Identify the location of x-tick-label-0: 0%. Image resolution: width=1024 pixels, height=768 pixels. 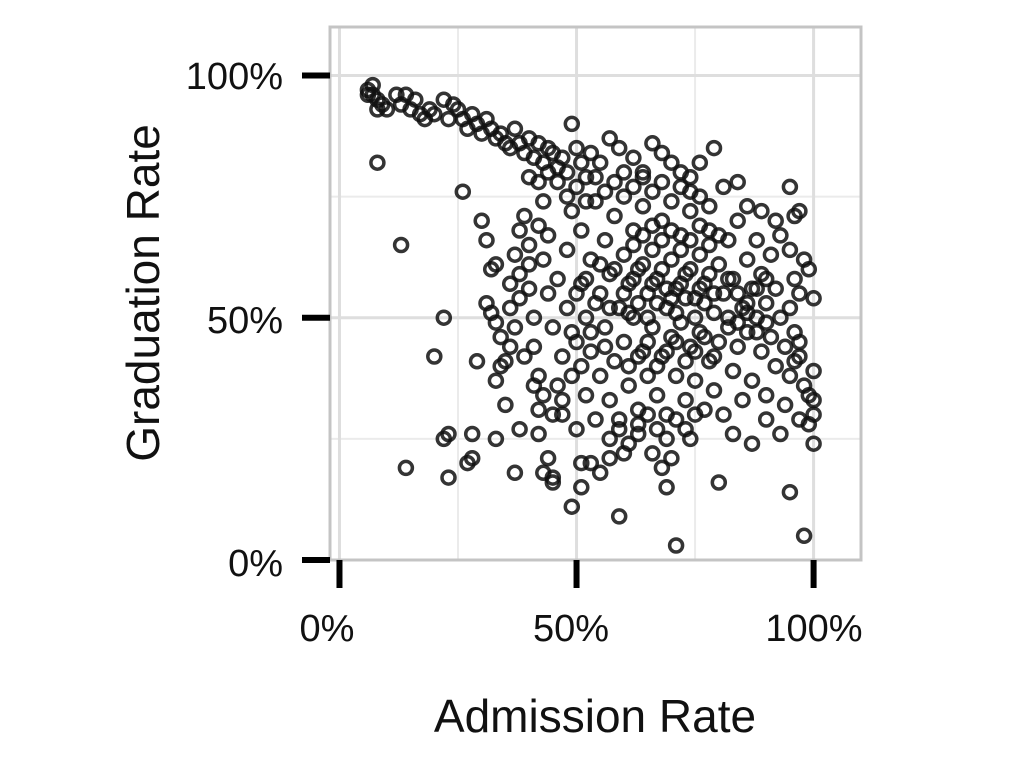
(327, 629).